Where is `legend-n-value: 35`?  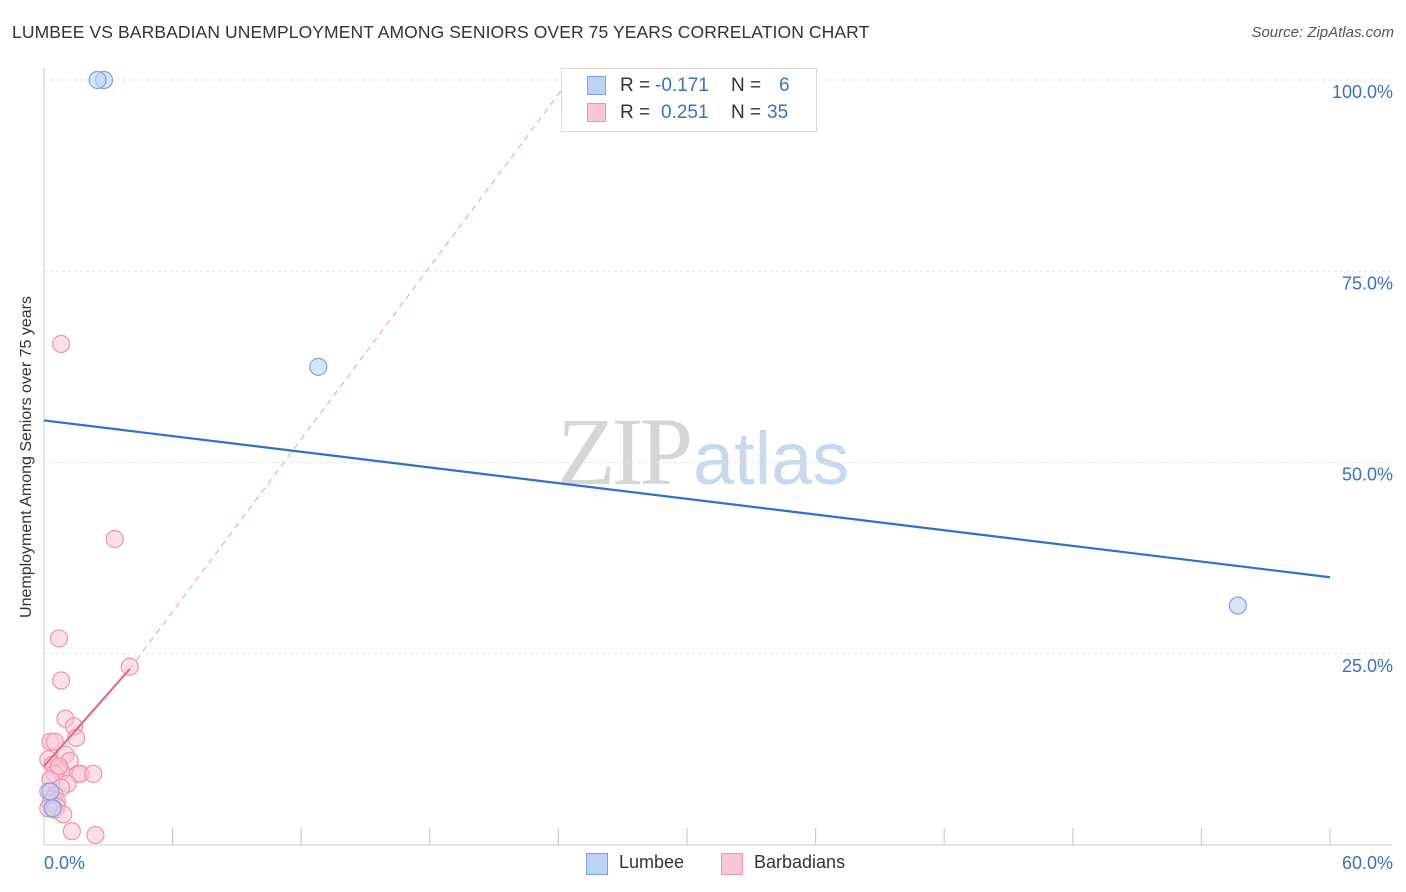 legend-n-value: 35 is located at coordinates (778, 112).